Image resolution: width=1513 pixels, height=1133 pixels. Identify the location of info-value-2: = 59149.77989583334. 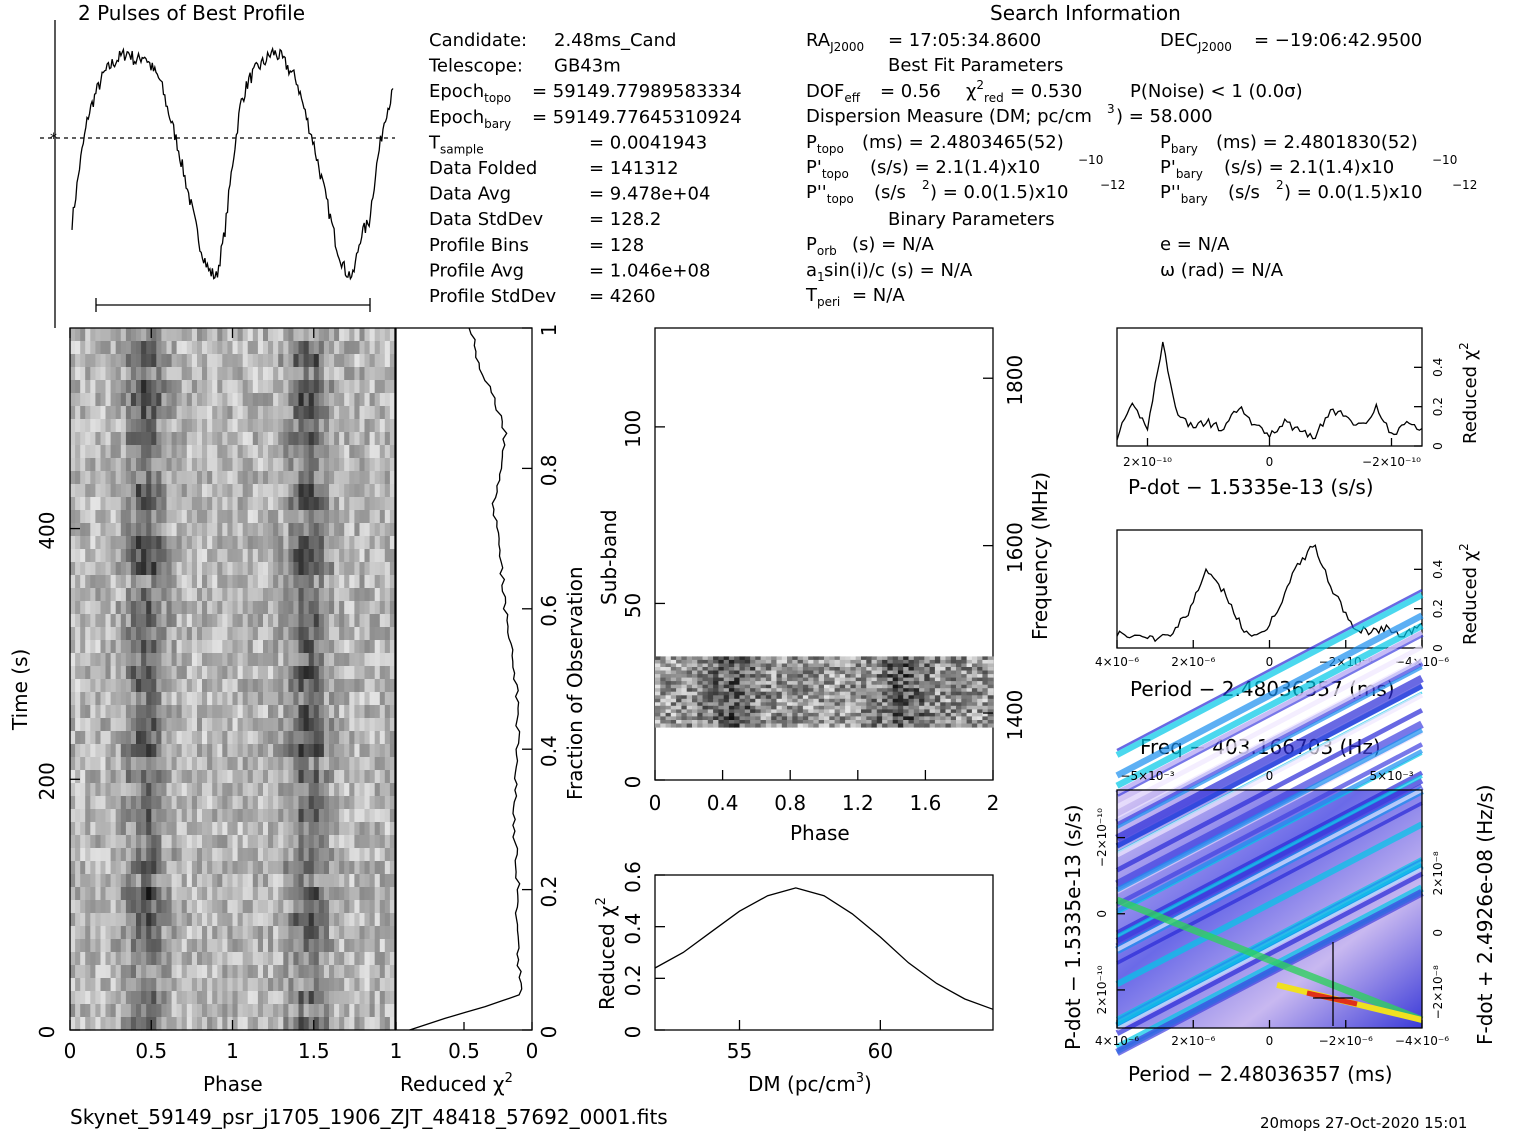
(637, 91).